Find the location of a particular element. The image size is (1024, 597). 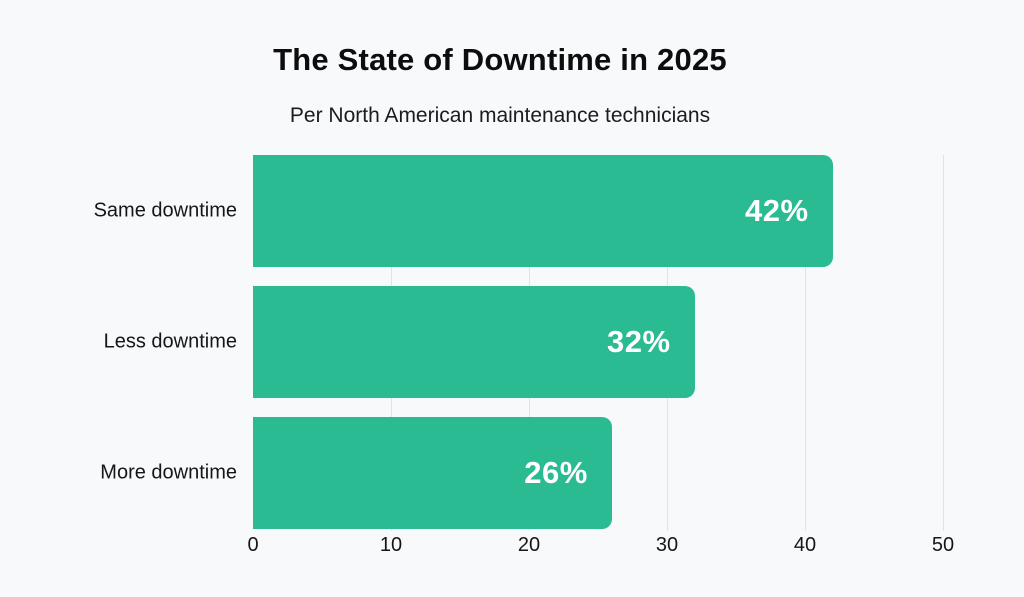

category-label: Less downtime is located at coordinates (170, 341).